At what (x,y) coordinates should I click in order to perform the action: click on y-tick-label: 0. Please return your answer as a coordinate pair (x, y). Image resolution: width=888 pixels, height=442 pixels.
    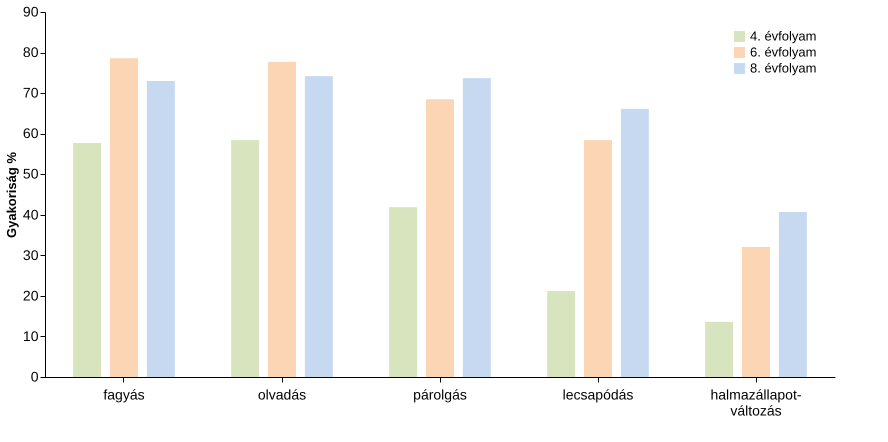
    Looking at the image, I should click on (34, 376).